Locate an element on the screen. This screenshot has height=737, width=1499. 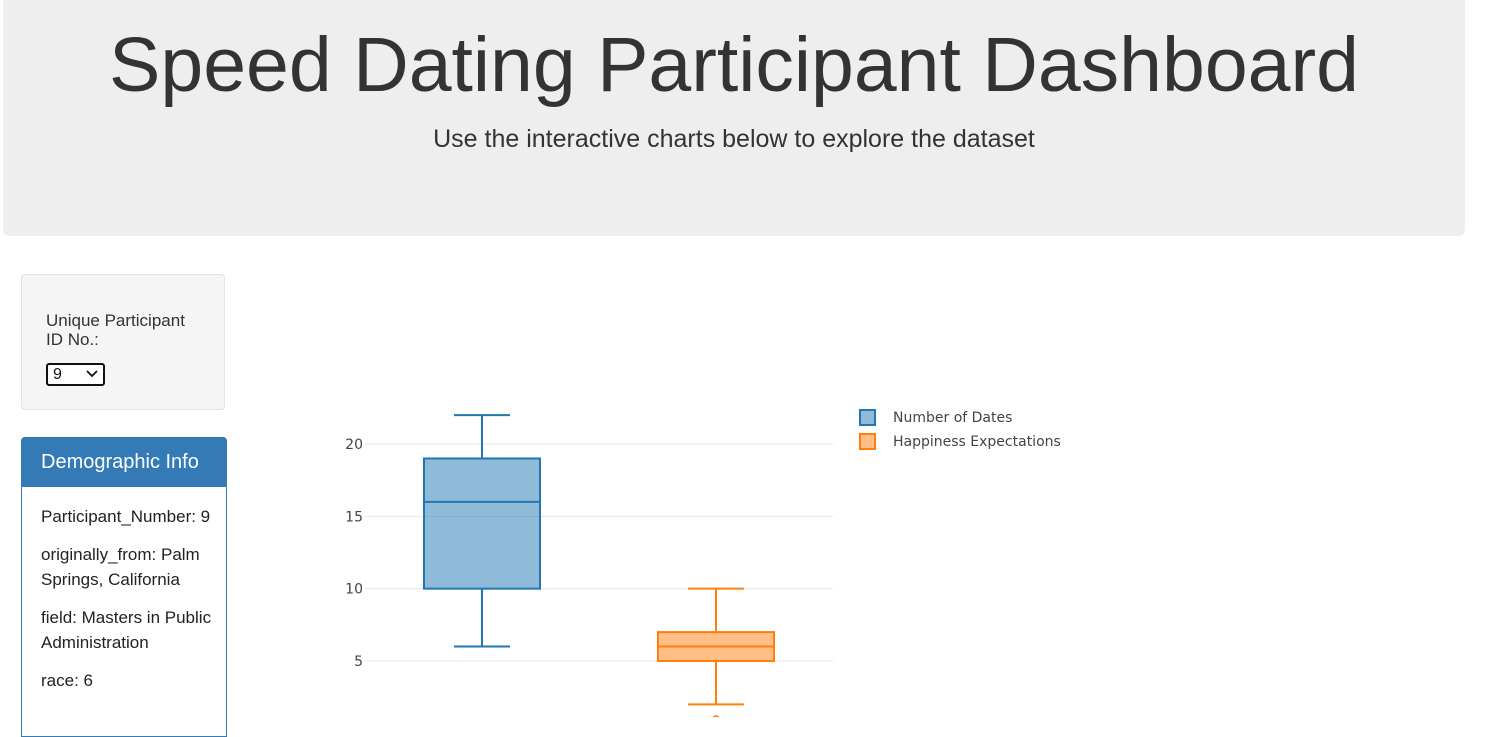
y-tick-label: 5 is located at coordinates (358, 662).